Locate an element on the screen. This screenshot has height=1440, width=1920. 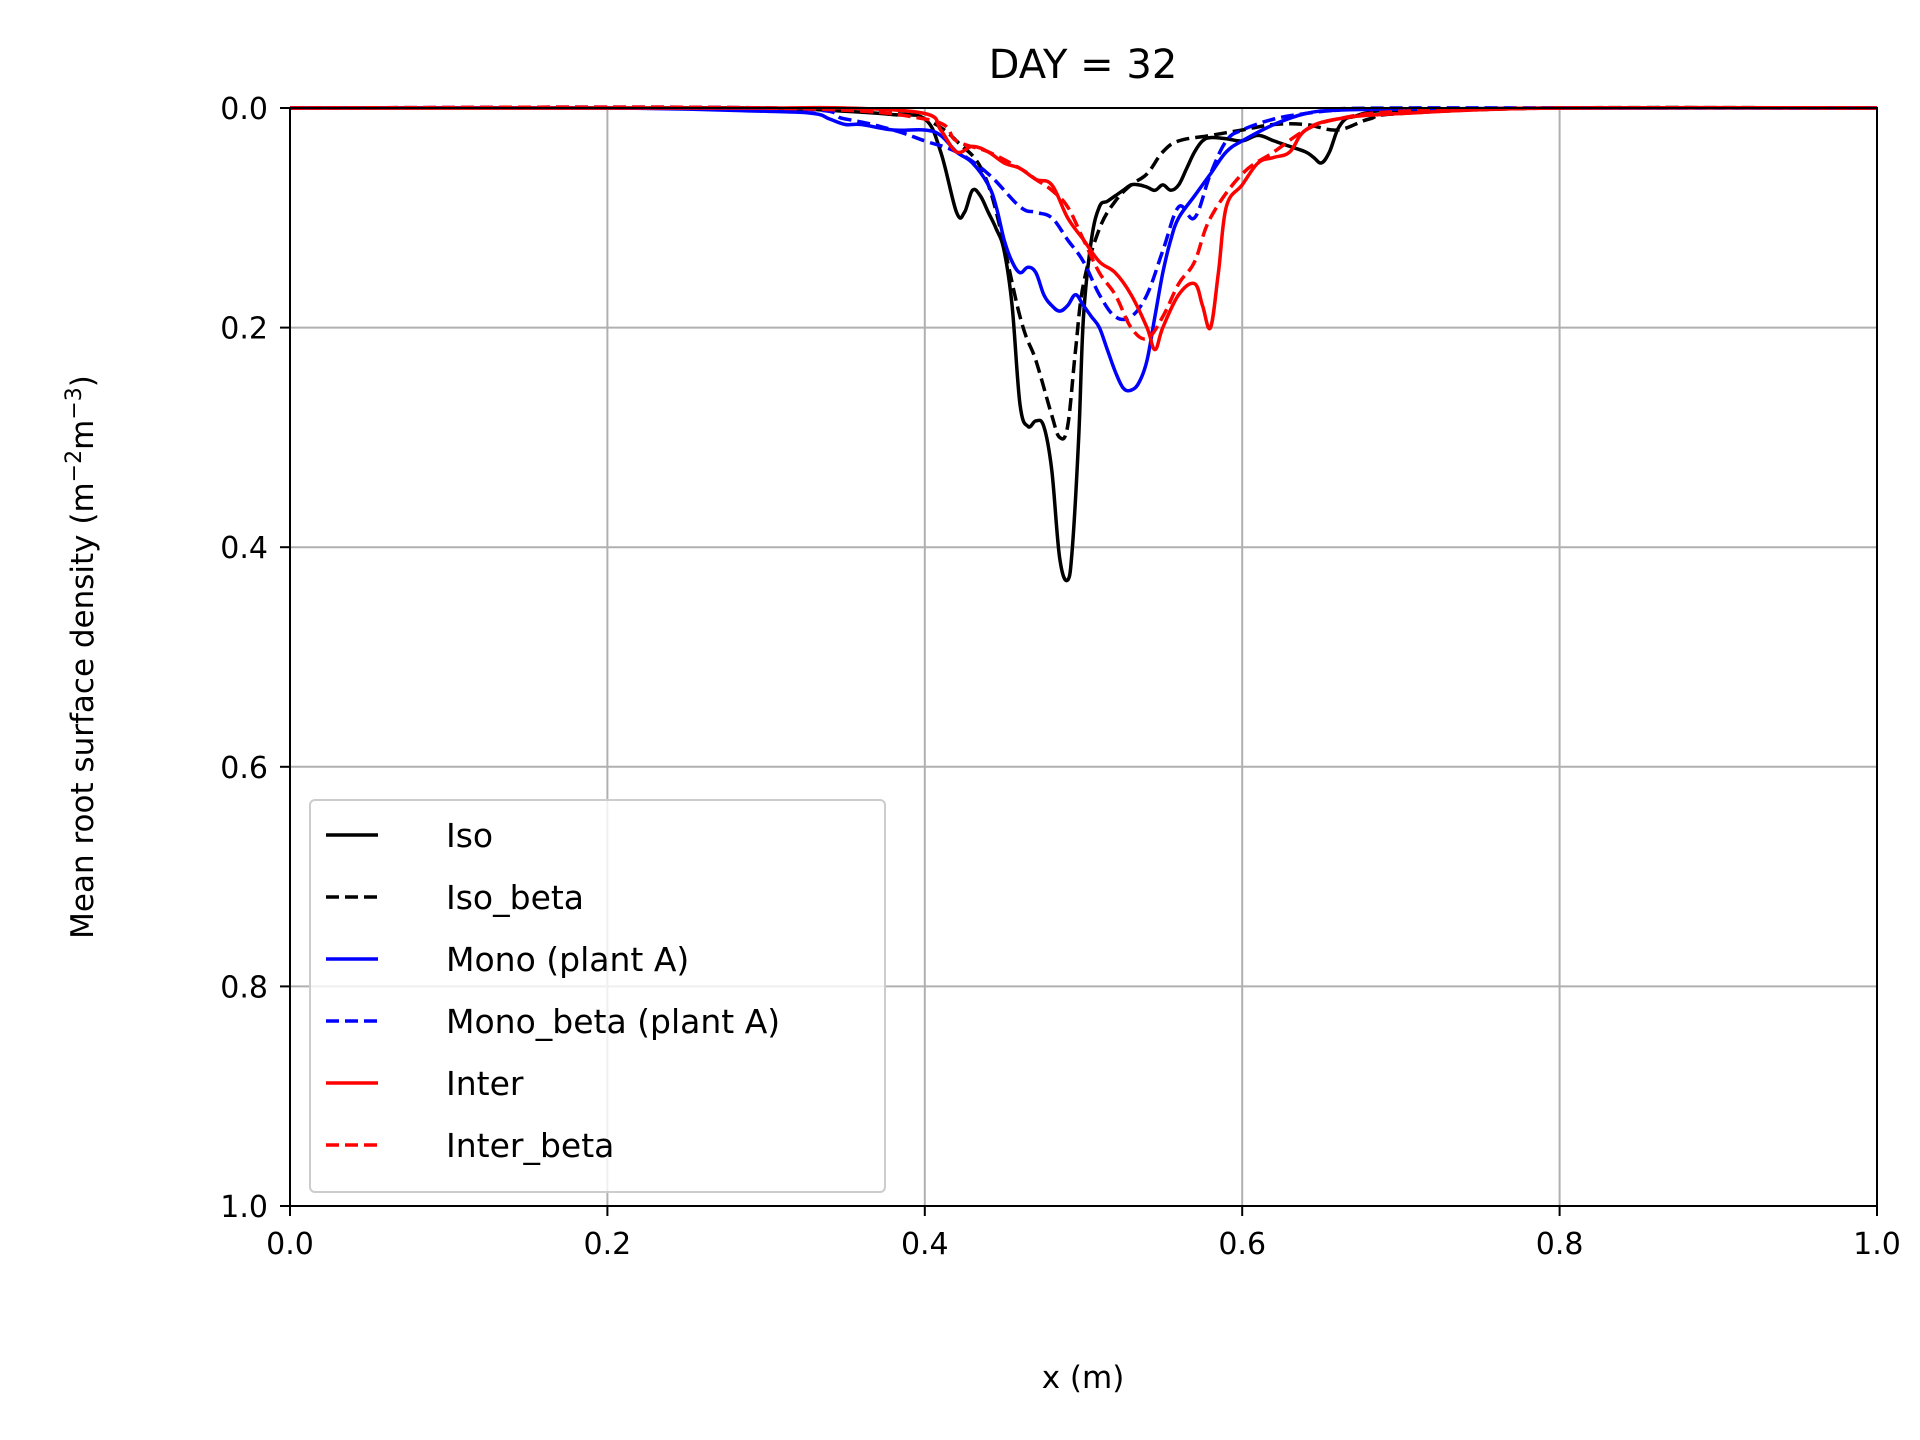
series-line-inter is located at coordinates (1083, 228).